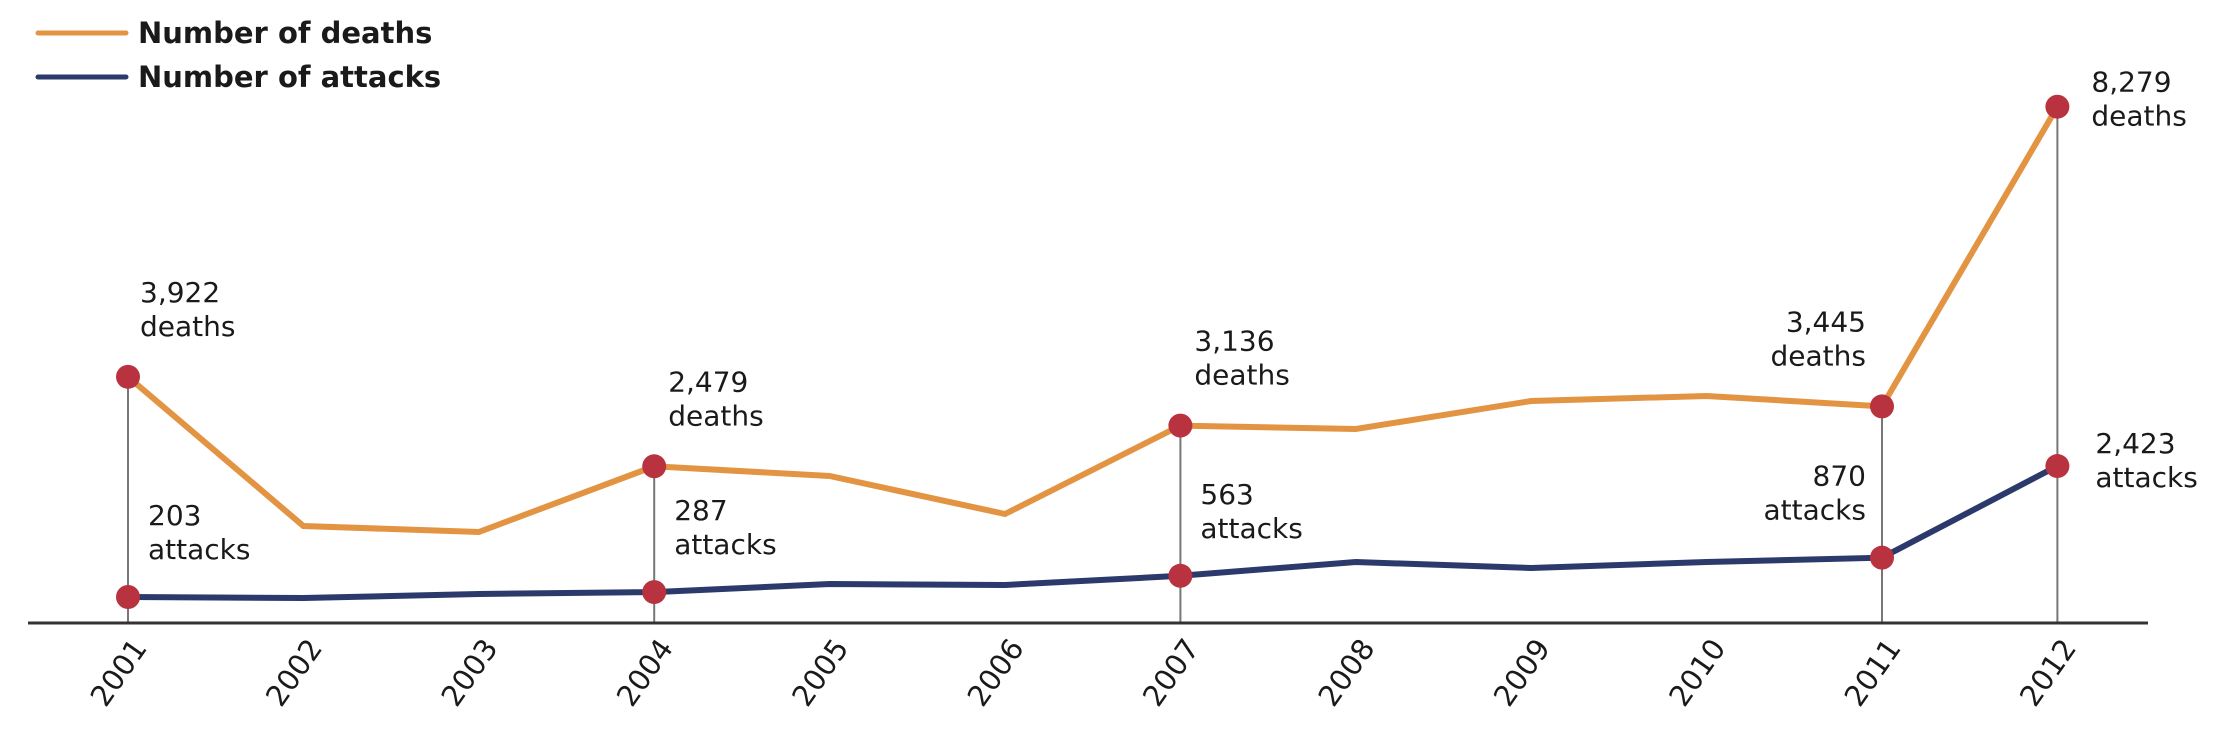 This screenshot has height=732, width=2220. I want to click on marker-deaths-2004, so click(654, 466).